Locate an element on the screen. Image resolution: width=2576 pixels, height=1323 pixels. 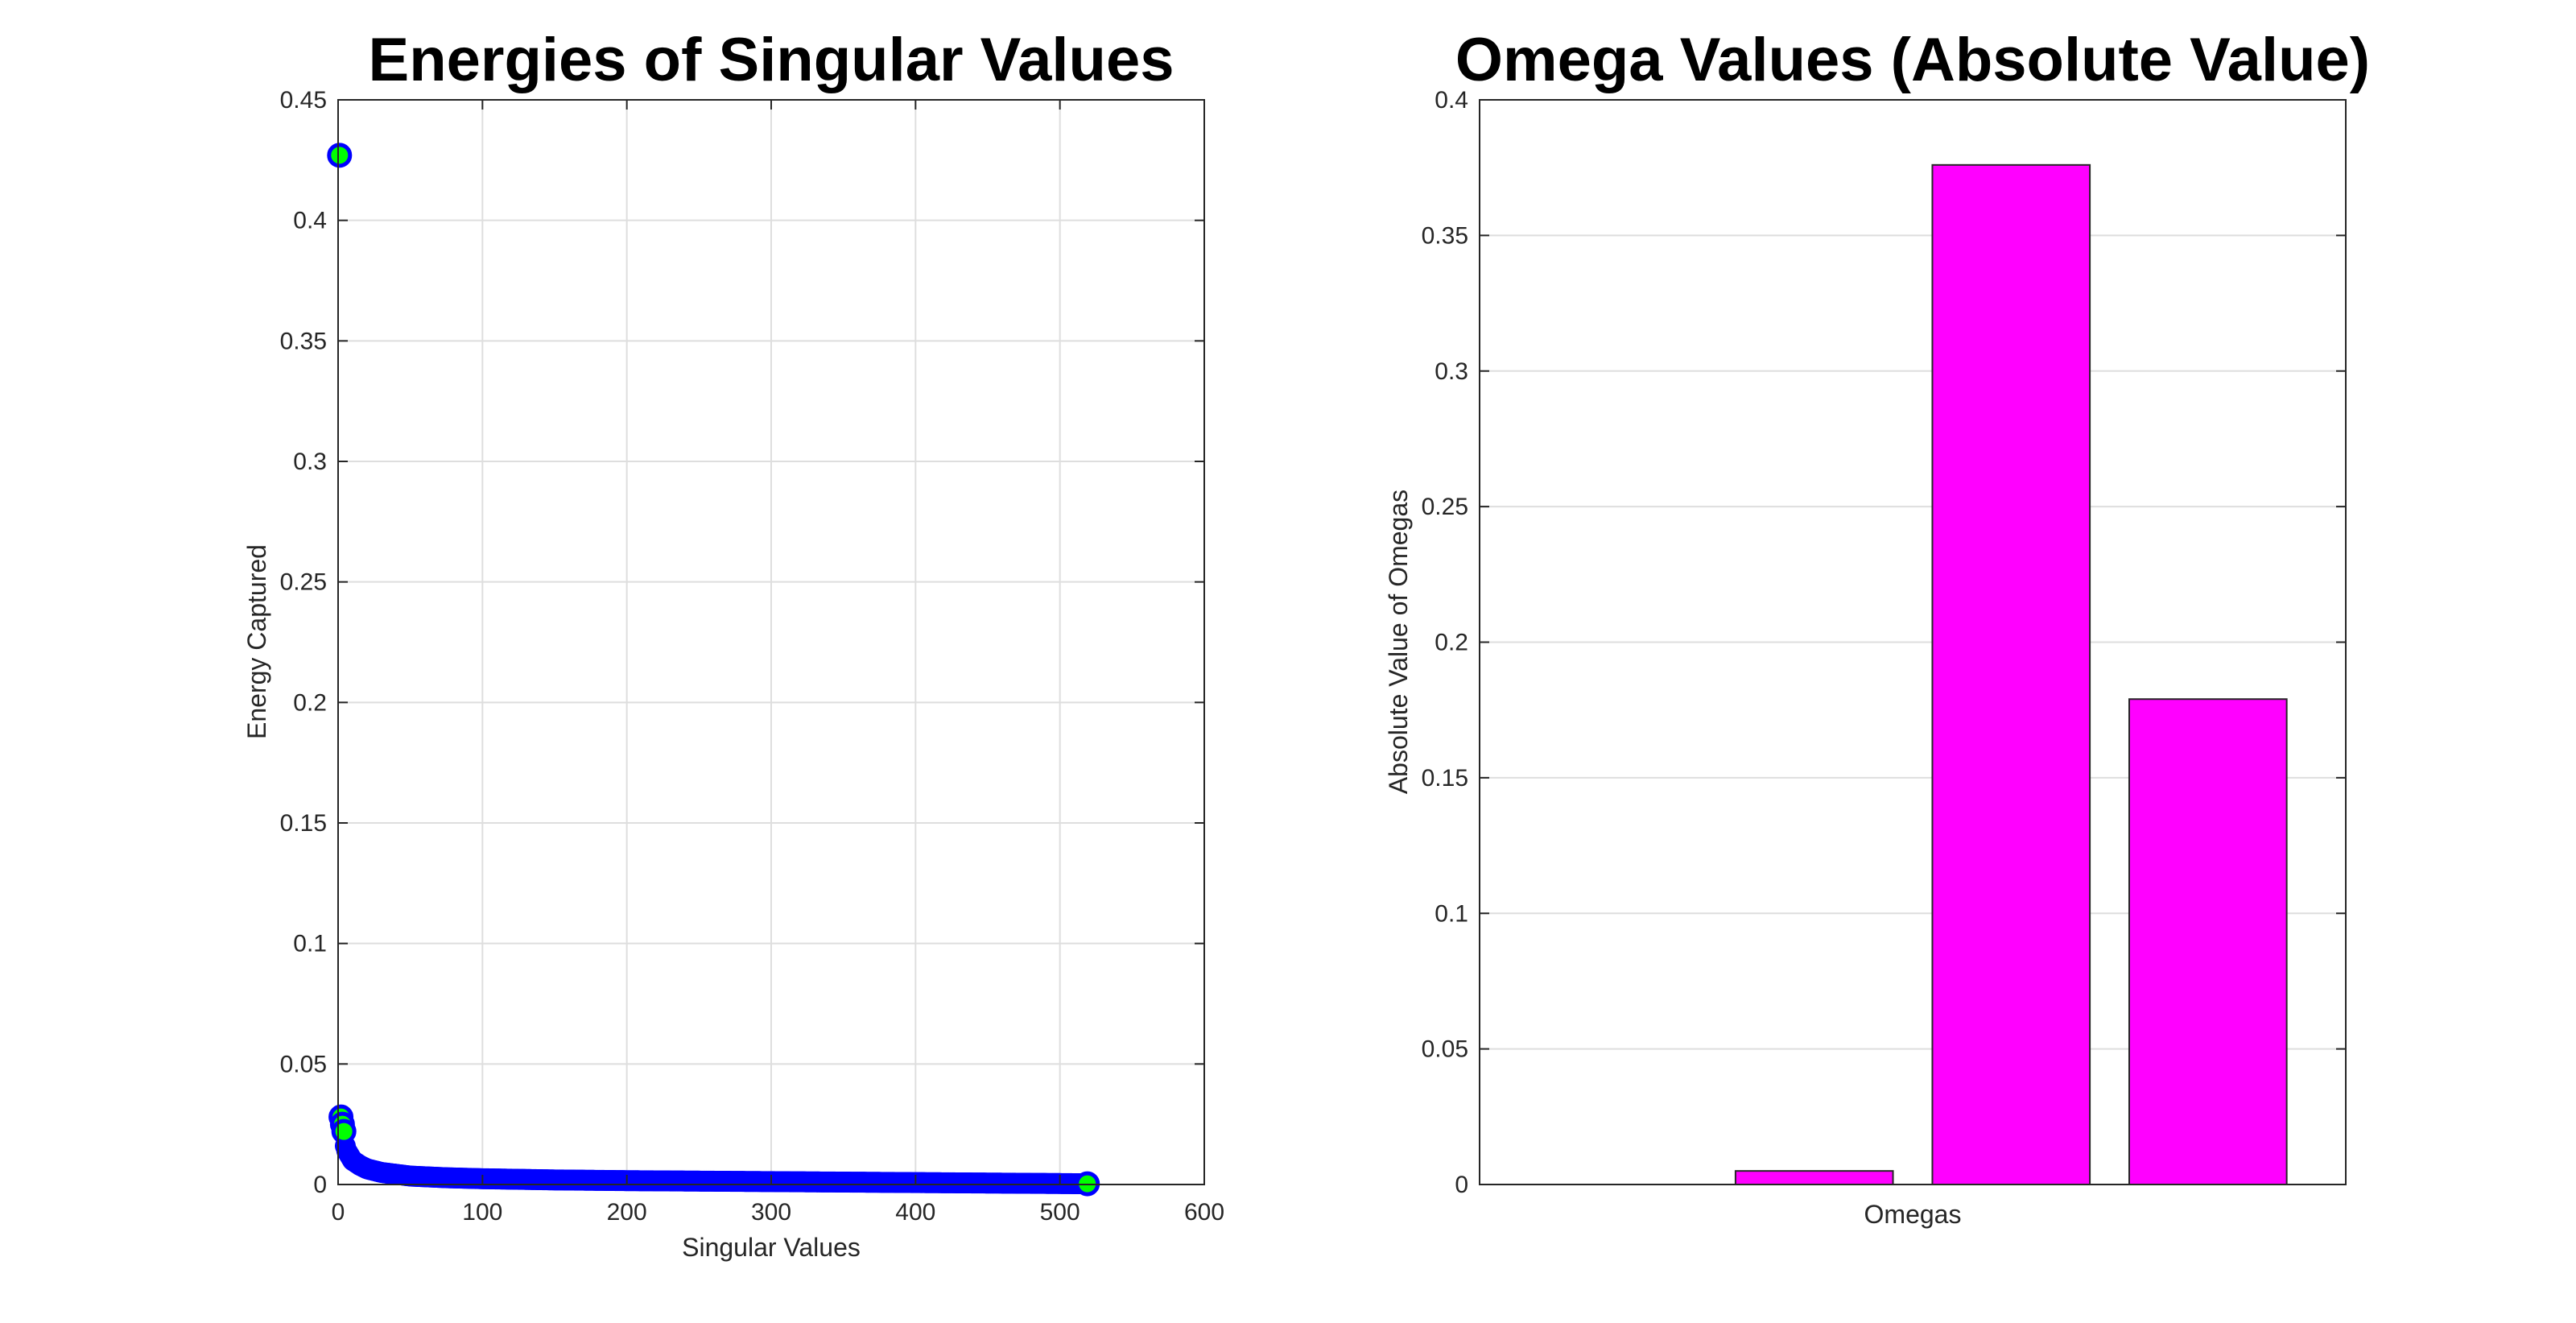
chart1-ytick-label: 0.25 is located at coordinates (303, 582).